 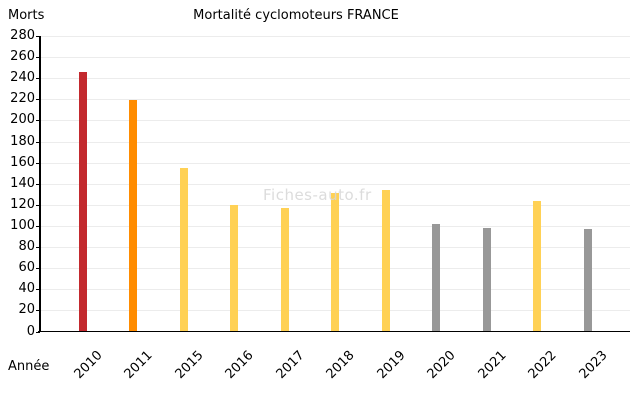 I want to click on x-tick-label-2018: 2018, so click(x=340, y=365).